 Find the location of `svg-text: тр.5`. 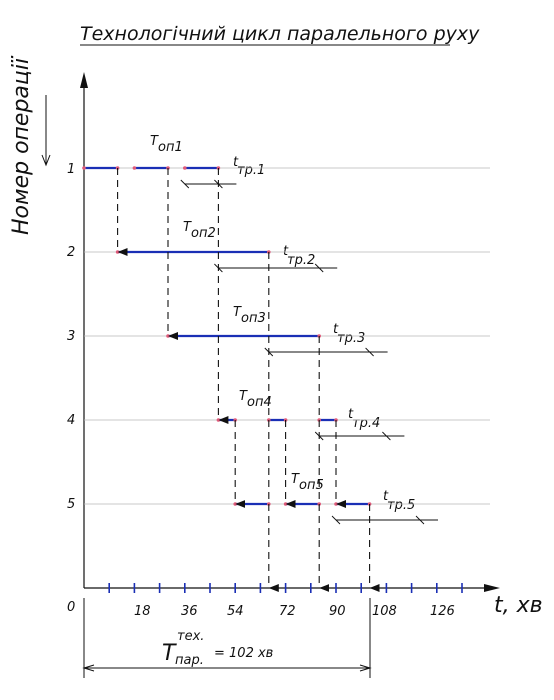

svg-text: тр.5 is located at coordinates (401, 505).